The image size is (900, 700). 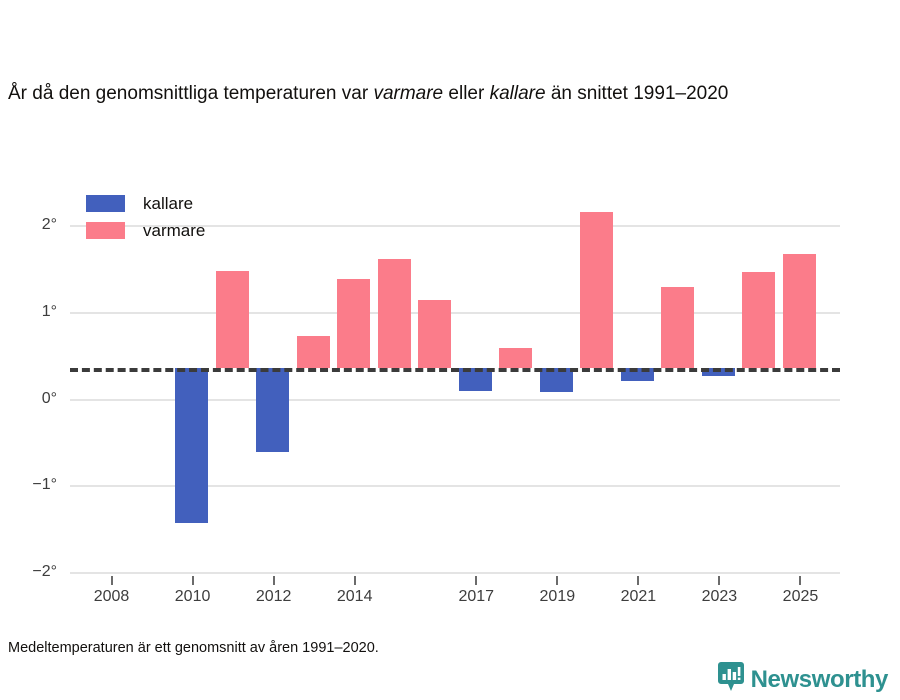 I want to click on baseline-reference-line, so click(x=455, y=370).